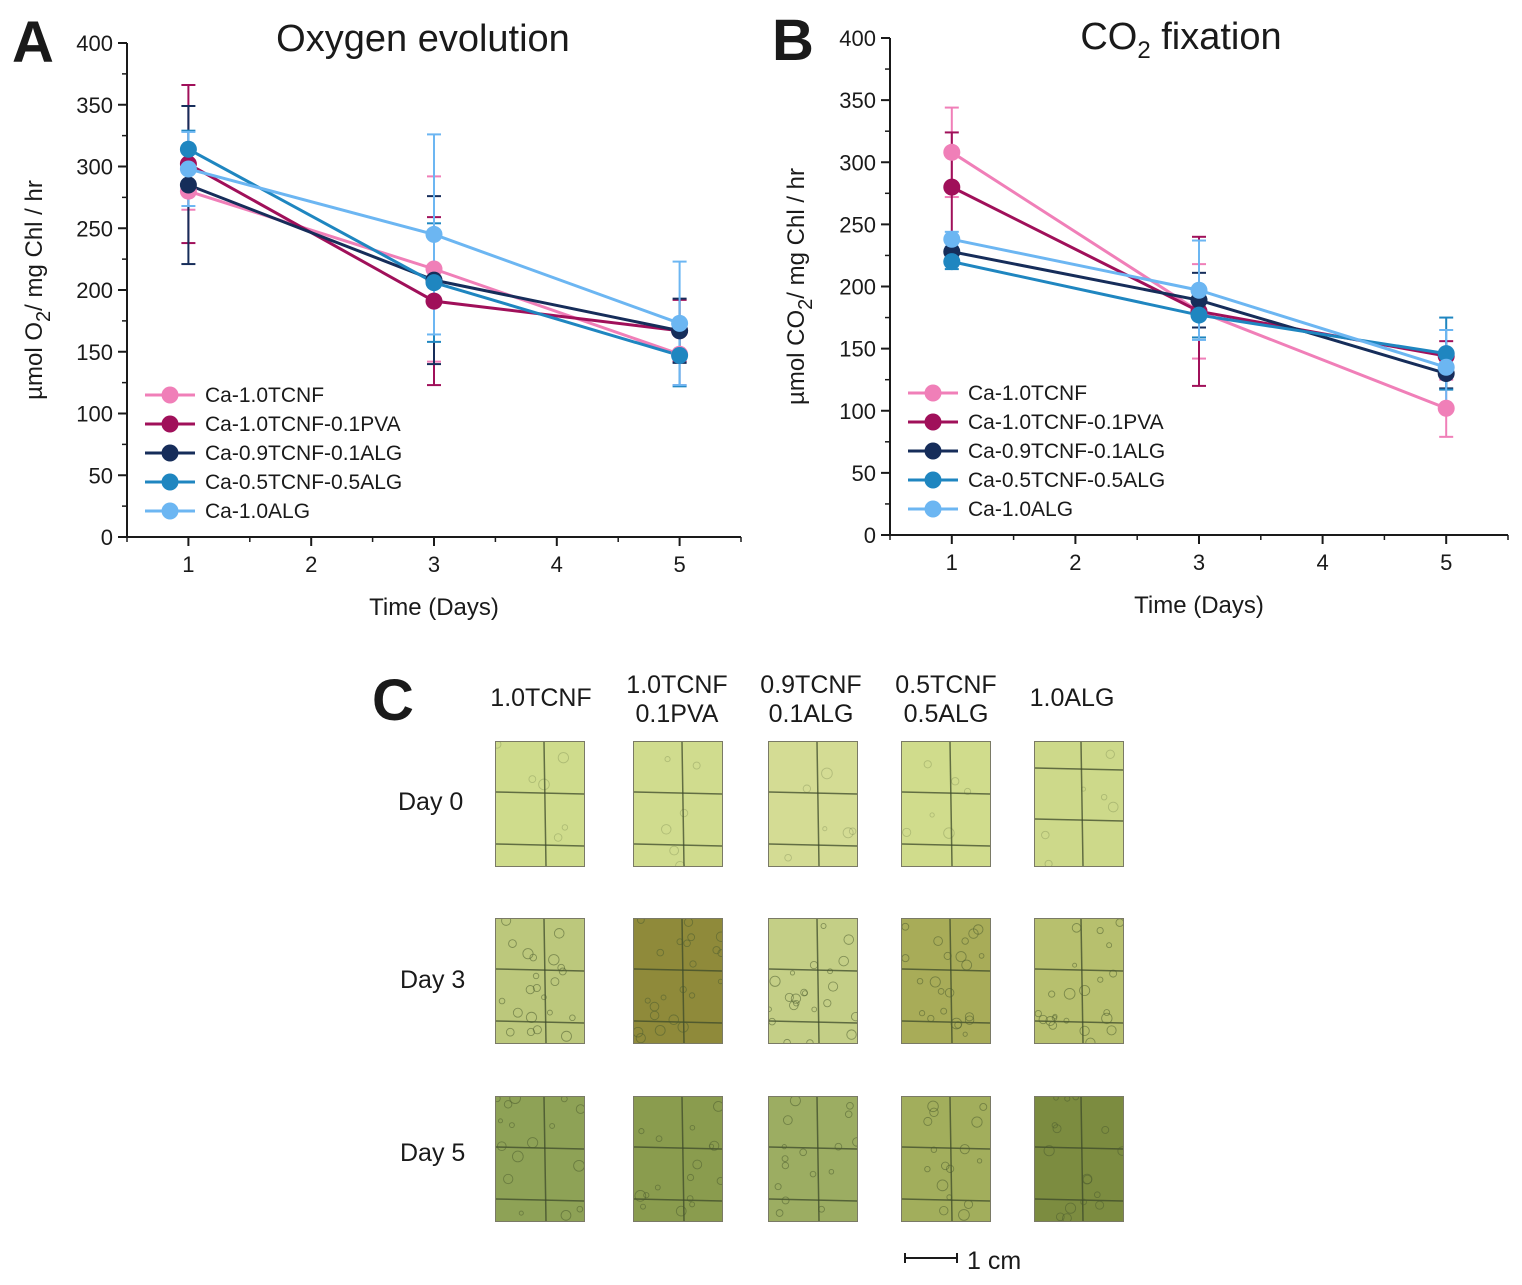  Describe the element at coordinates (994, 1261) in the screenshot. I see `scale-bar-label: 1 cm` at that location.